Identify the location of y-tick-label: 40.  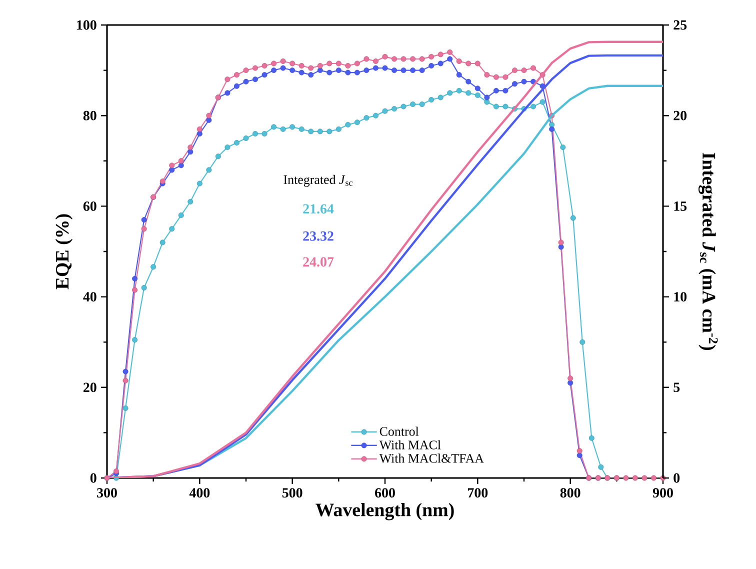
(89, 297).